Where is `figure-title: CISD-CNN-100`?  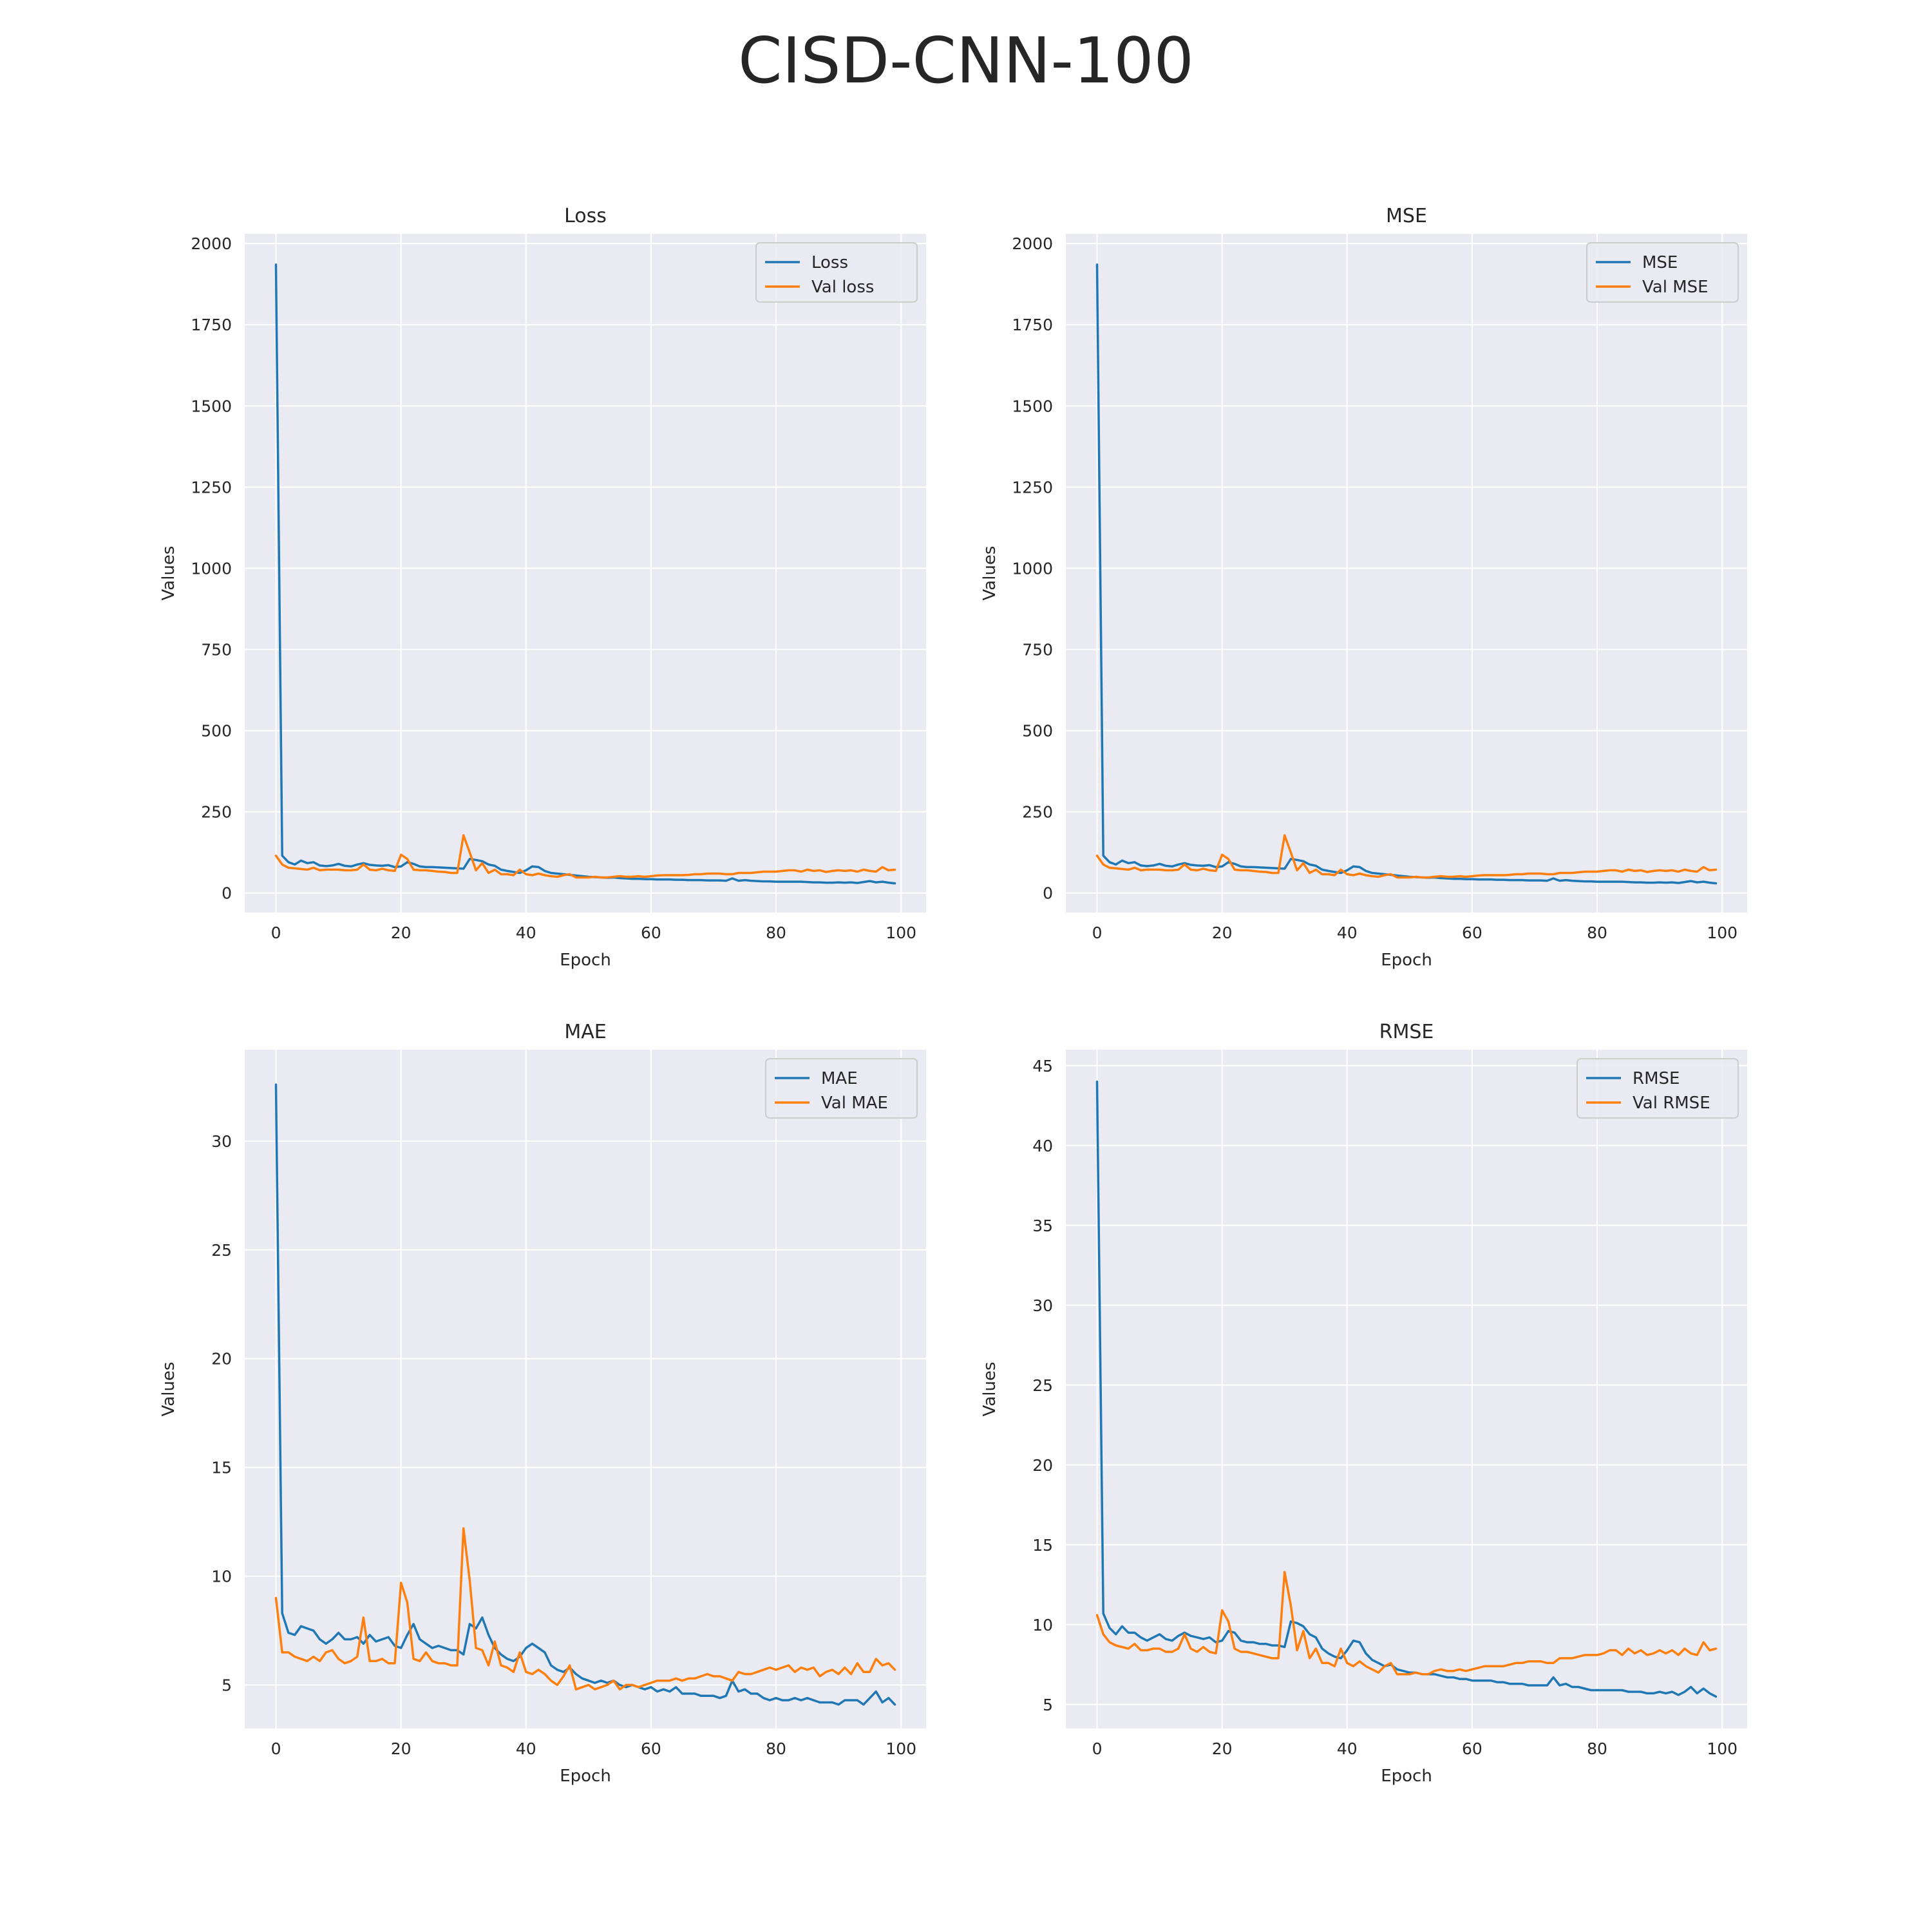
figure-title: CISD-CNN-100 is located at coordinates (966, 61).